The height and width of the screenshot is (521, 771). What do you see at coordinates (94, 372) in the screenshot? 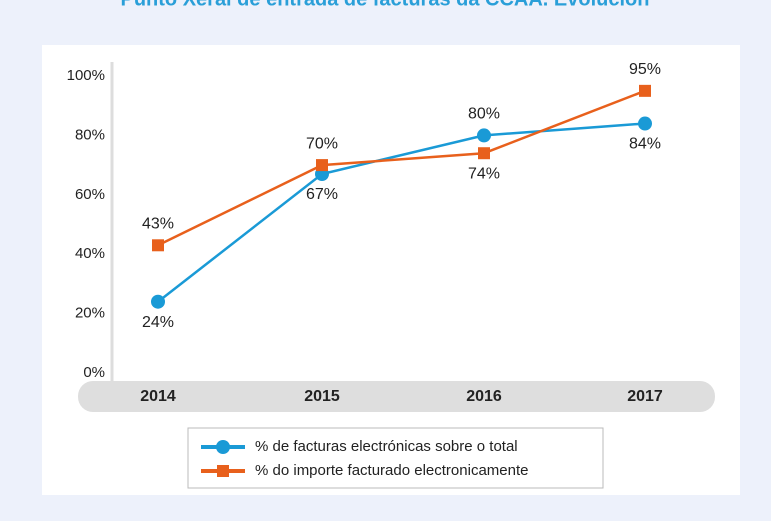
I see `y-tick-label: 0%` at bounding box center [94, 372].